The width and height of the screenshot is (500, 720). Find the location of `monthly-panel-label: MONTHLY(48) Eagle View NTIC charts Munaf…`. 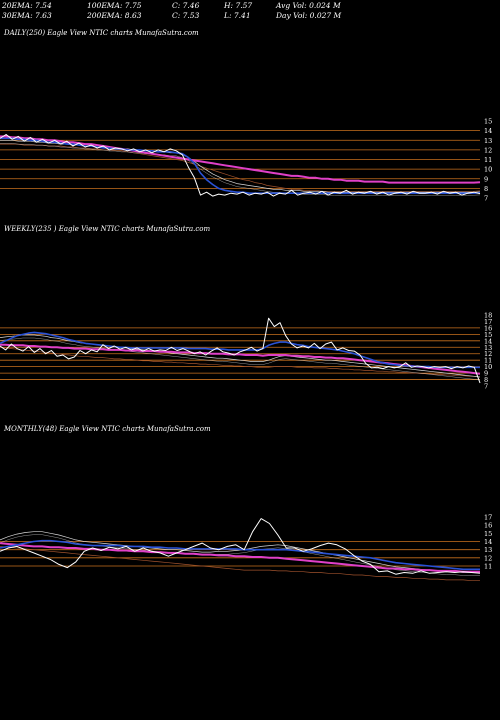

monthly-panel-label: MONTHLY(48) Eagle View NTIC charts Munaf… is located at coordinates (107, 429).